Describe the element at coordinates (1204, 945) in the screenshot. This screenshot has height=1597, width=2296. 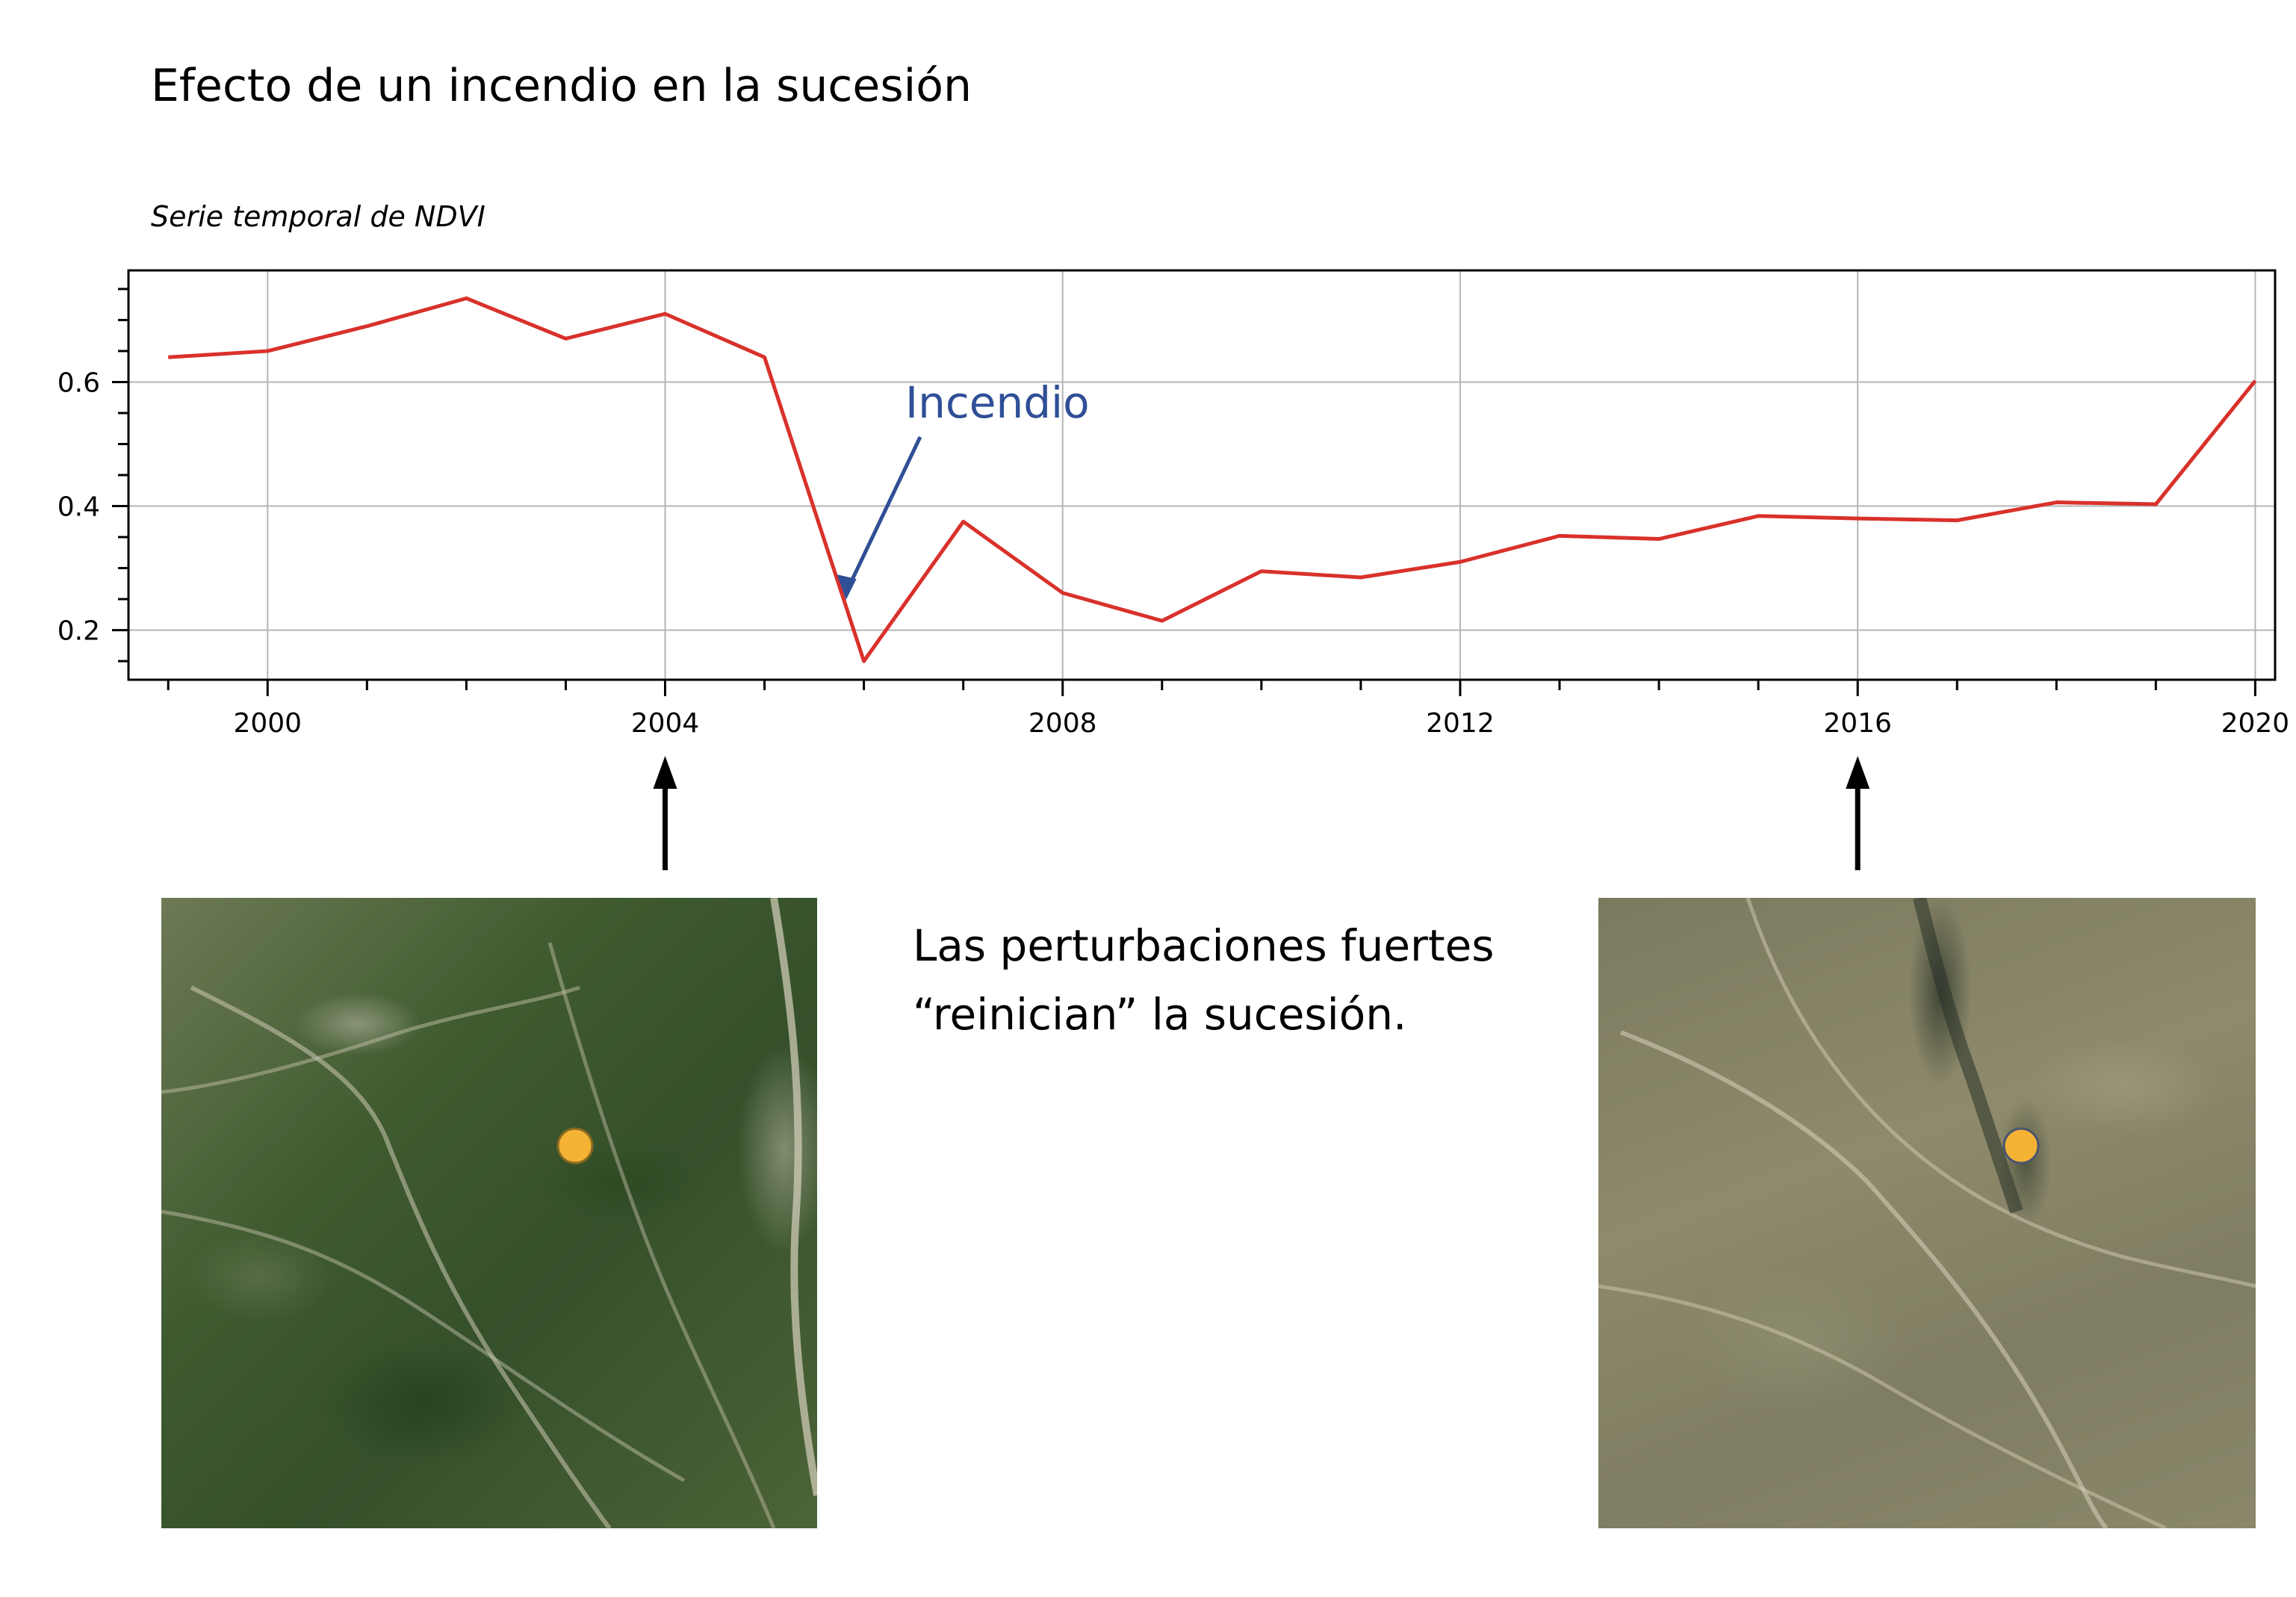
I see `succession-note-line-1: Las perturbaciones fuertes` at that location.